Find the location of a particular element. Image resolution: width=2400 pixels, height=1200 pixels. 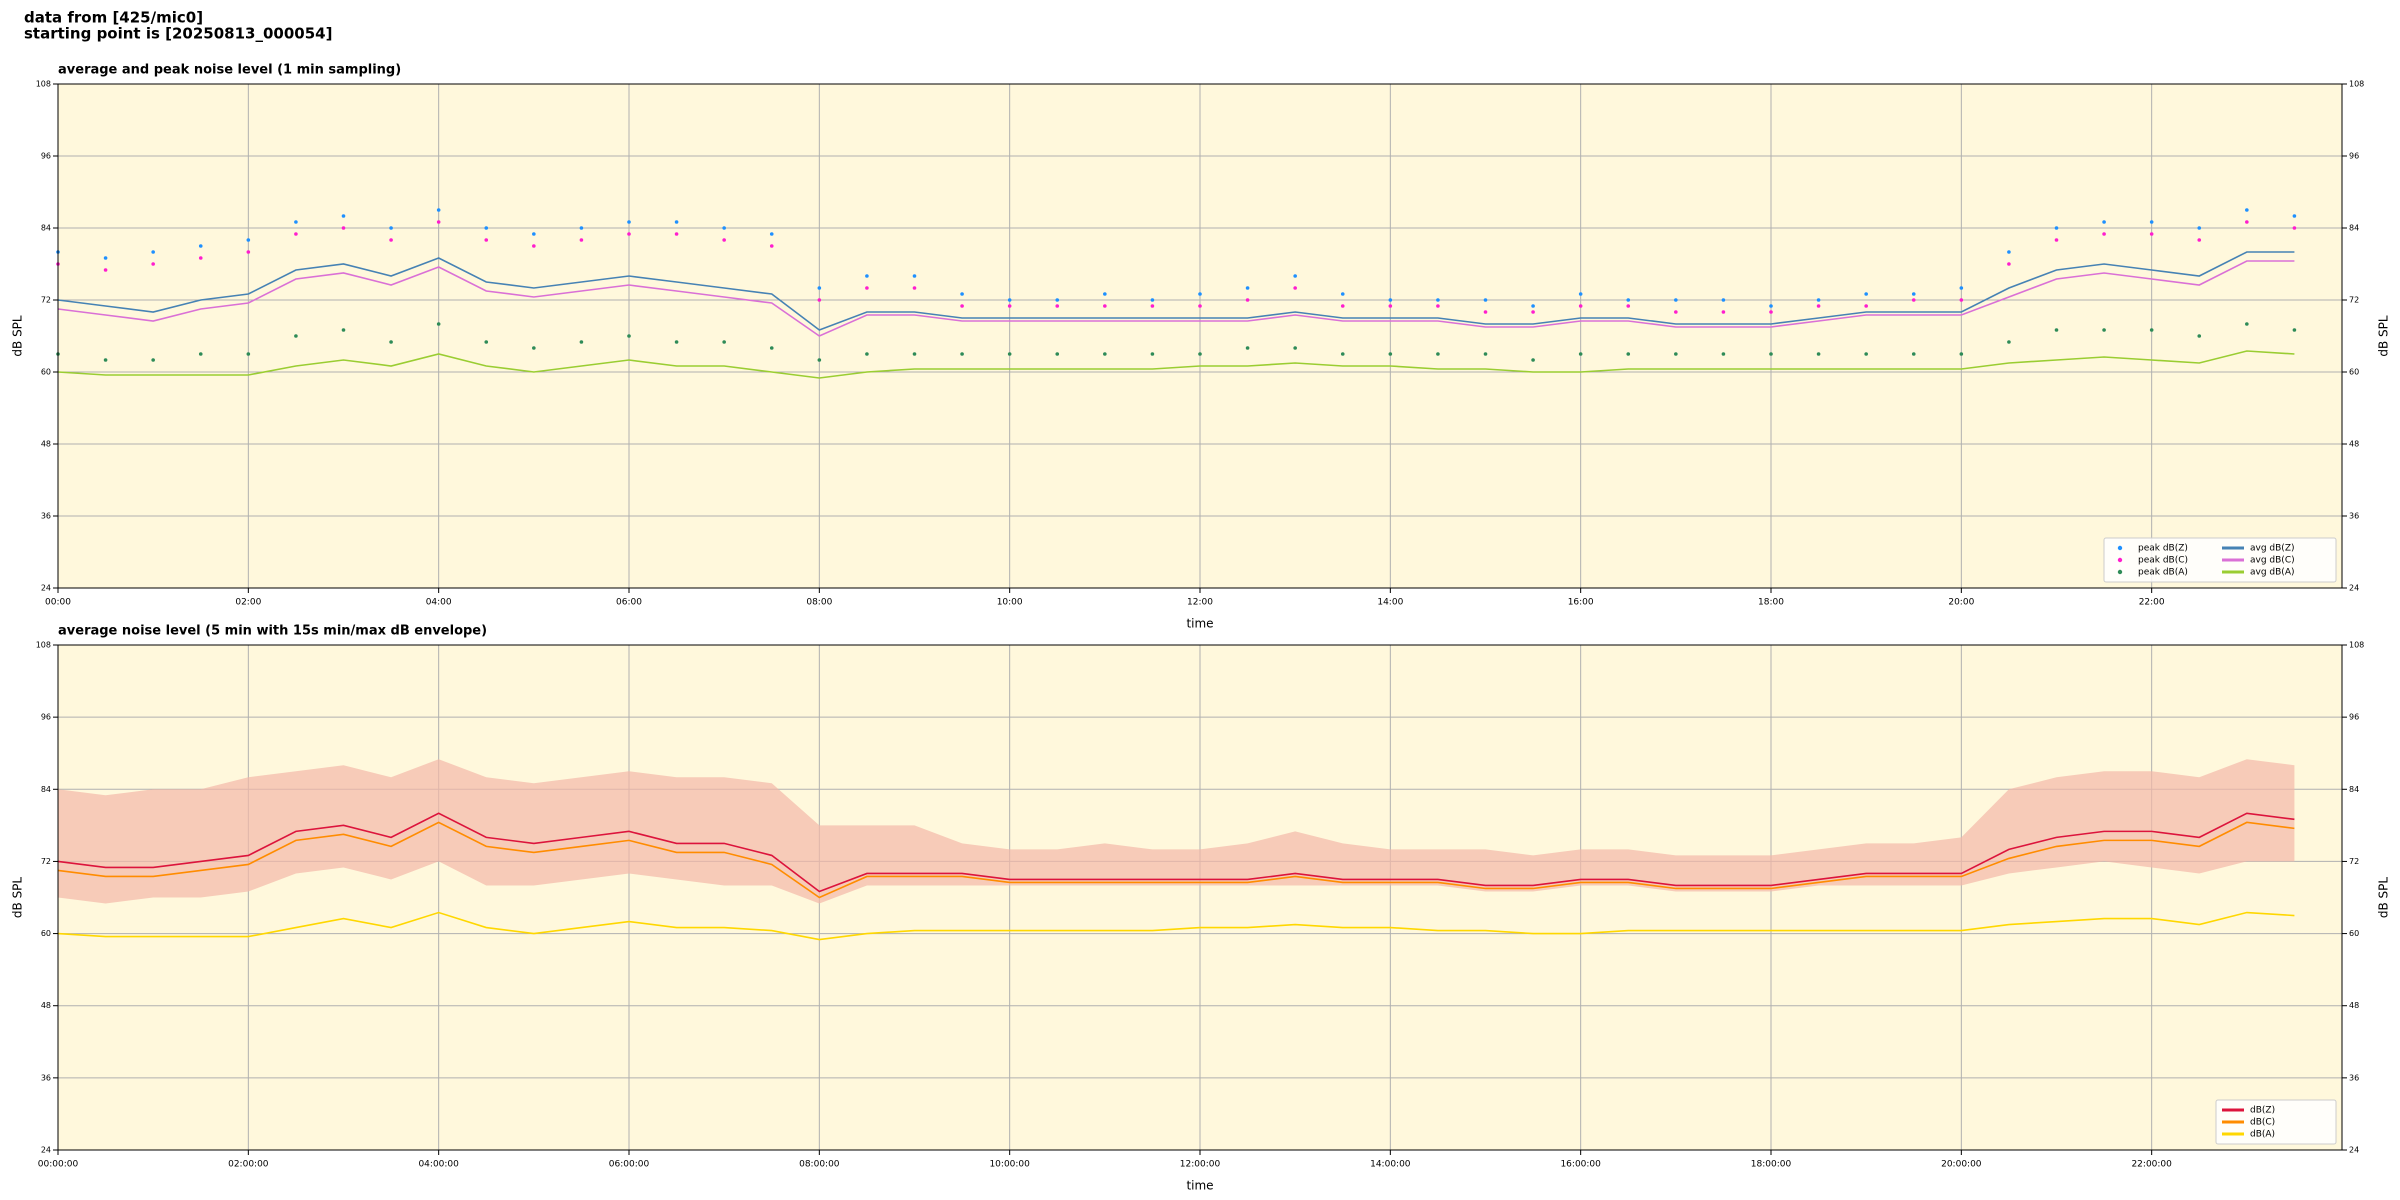

legend-box is located at coordinates (2220, 560).